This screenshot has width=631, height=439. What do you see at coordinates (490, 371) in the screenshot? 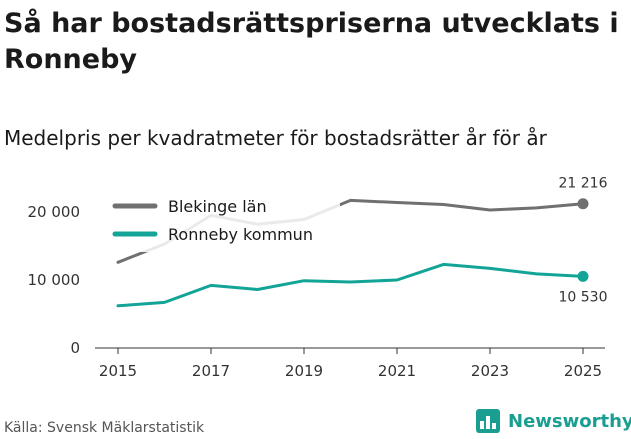
I see `x-tick-label: 2023` at bounding box center [490, 371].